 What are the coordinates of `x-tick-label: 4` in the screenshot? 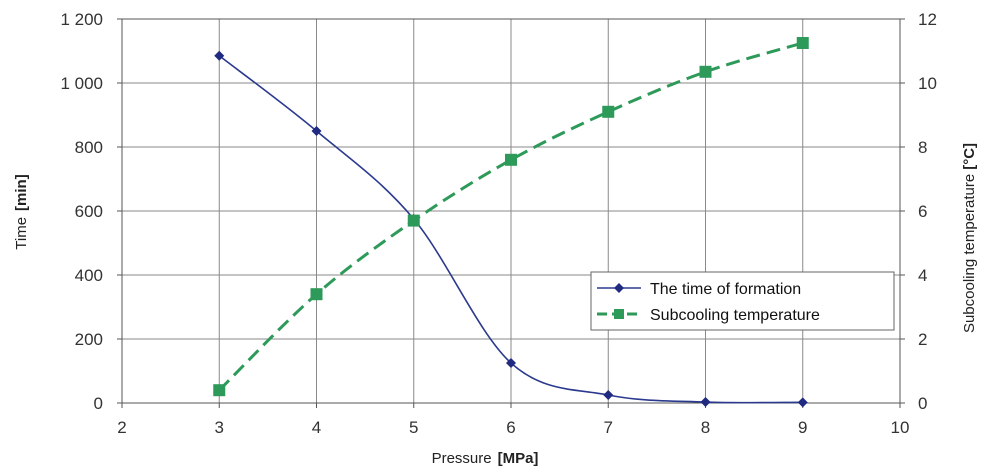 It's located at (316, 427).